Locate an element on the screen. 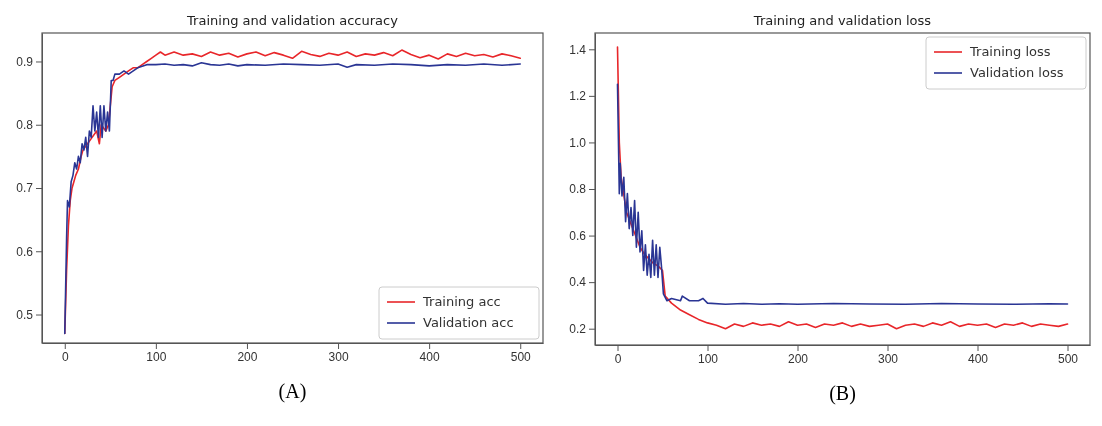 This screenshot has width=1102, height=426. x-axis-title: (A) is located at coordinates (292, 391).